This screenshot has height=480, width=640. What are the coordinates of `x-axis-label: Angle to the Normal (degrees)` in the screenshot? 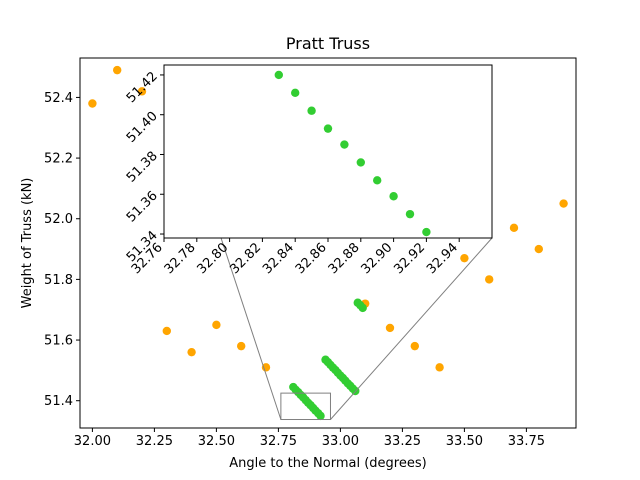 It's located at (327, 463).